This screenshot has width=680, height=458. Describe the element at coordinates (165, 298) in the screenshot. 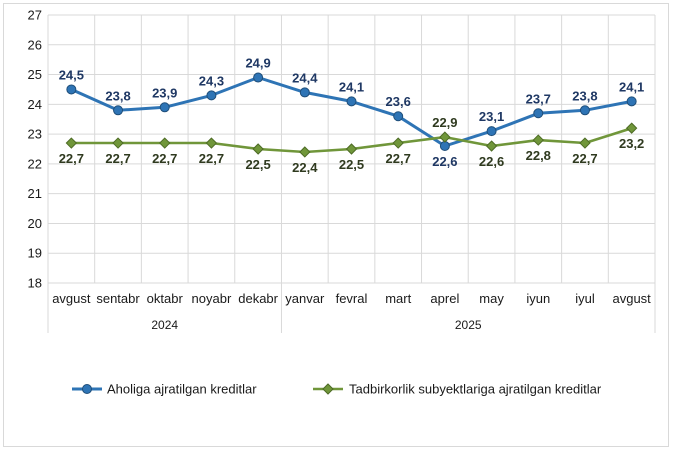

I see `x-tick-label: oktabr` at that location.